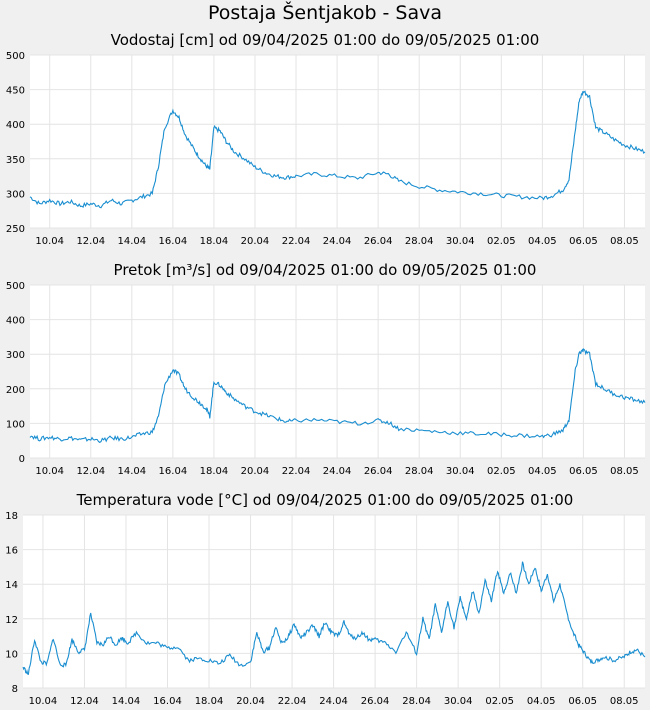 The height and width of the screenshot is (710, 650). Describe the element at coordinates (11, 551) in the screenshot. I see `y-tick-label: 16` at that location.